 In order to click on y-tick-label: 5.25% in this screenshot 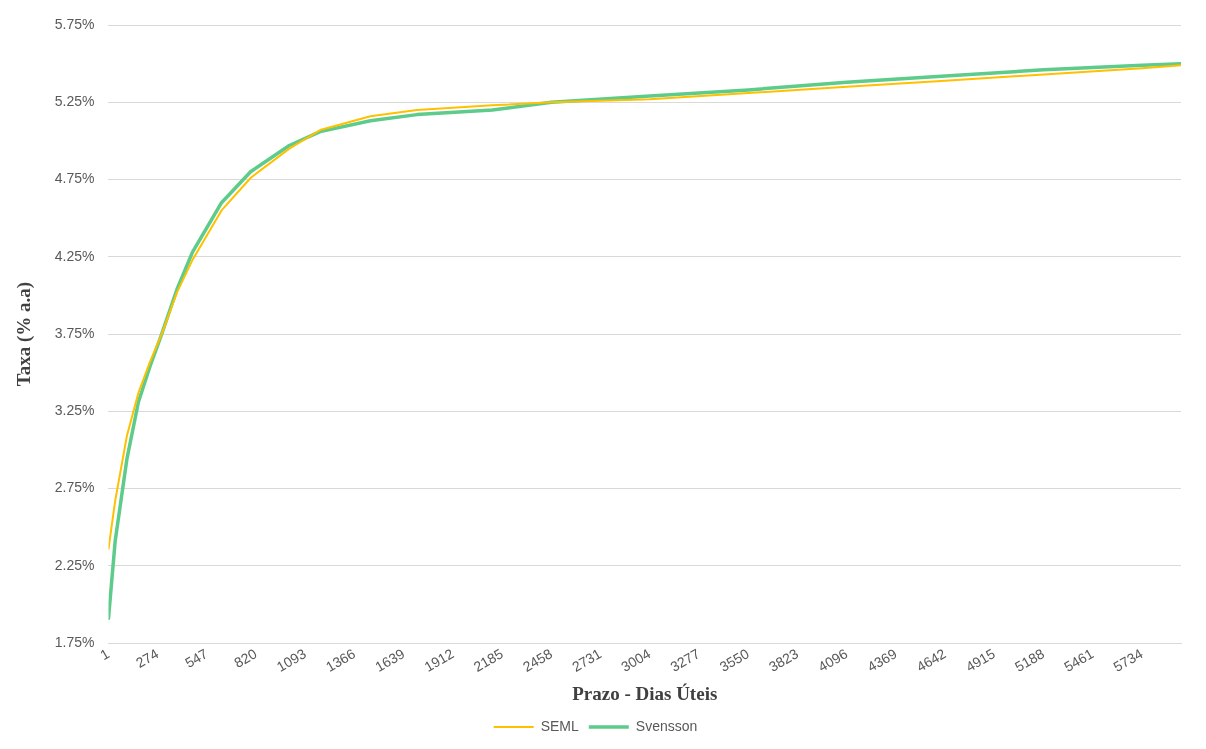, I will do `click(74, 101)`.